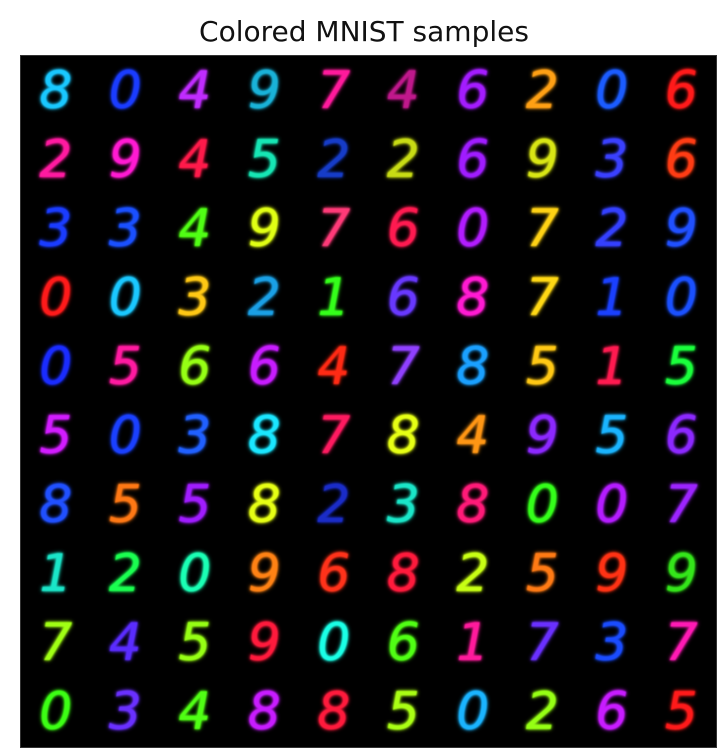  Describe the element at coordinates (56, 574) in the screenshot. I see `sample-cell: 1` at that location.